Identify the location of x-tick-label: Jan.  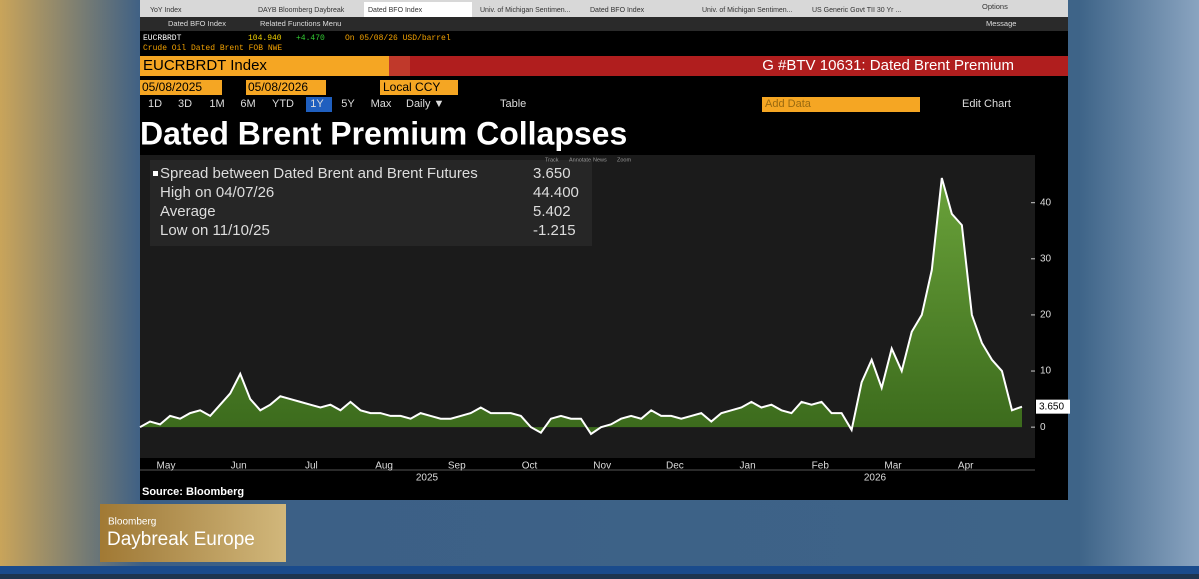
(748, 466).